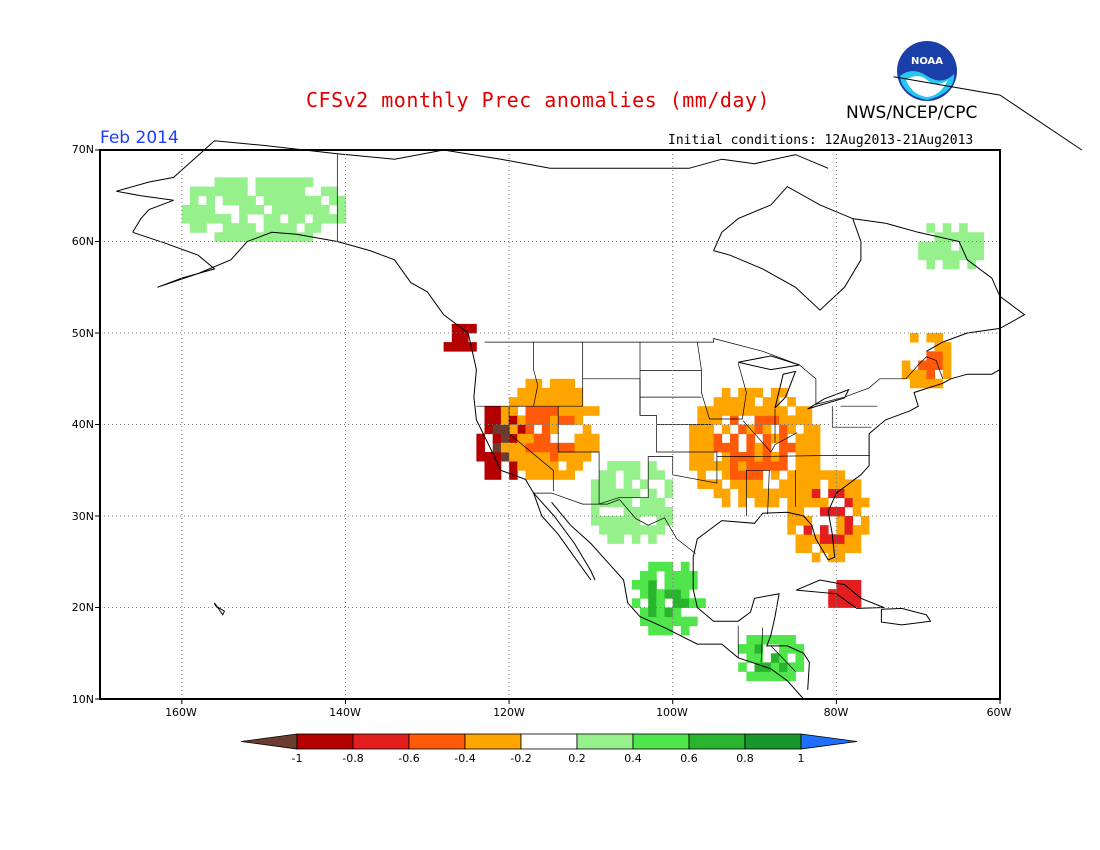 The height and width of the screenshot is (850, 1100). I want to click on political-border, so click(770, 436).